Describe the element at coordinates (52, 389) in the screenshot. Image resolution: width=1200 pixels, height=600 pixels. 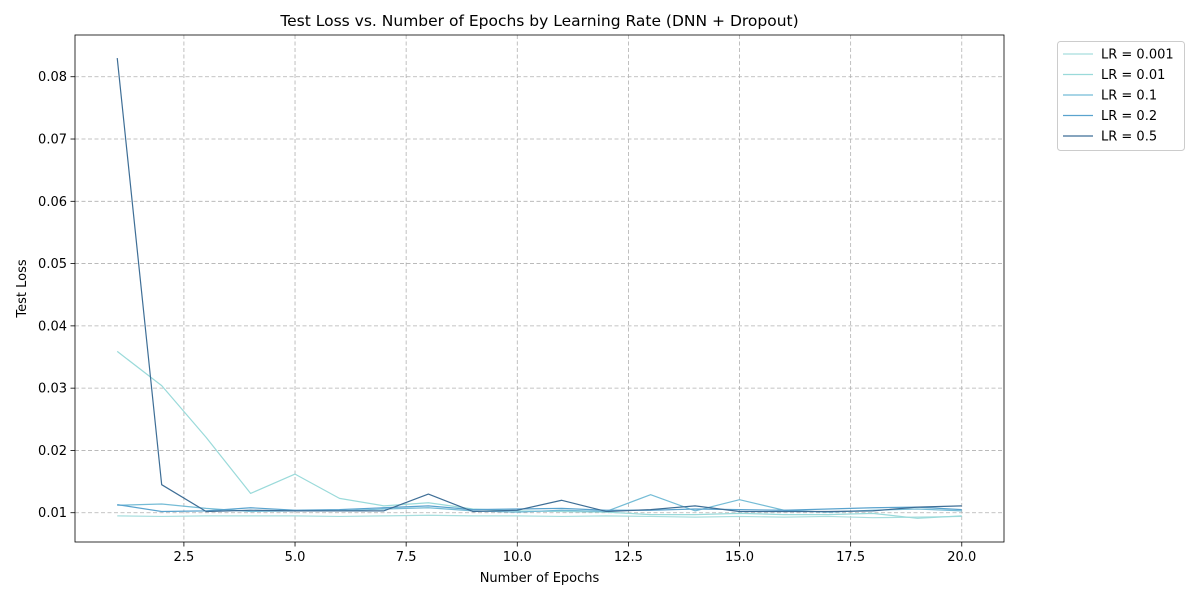
I see `y-tick-label: 0.03` at that location.